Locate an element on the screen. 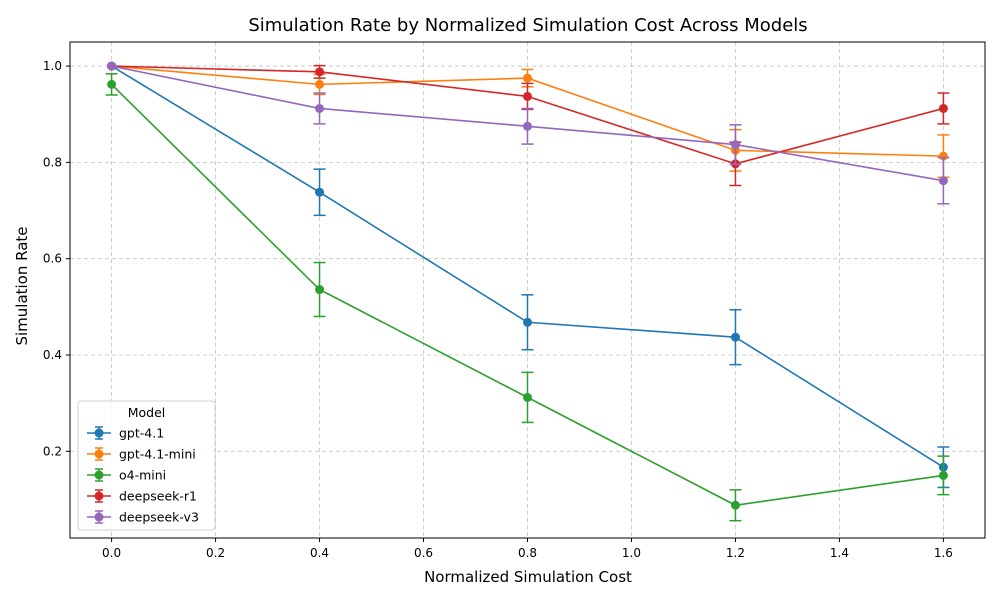  legend-label: deepseek-v3 is located at coordinates (159, 517).